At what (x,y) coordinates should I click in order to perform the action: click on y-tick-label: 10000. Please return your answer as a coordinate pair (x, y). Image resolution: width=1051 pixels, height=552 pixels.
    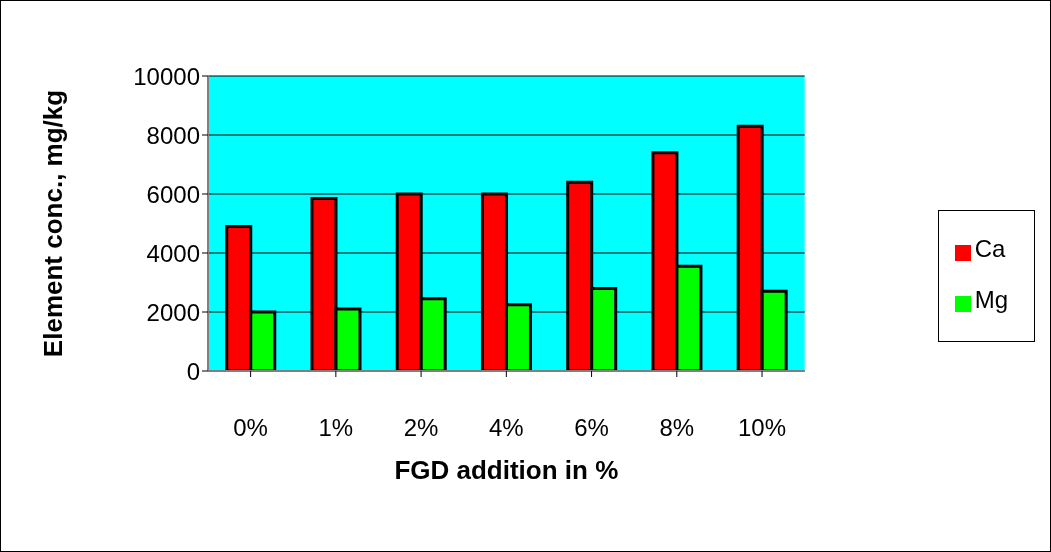
    Looking at the image, I should click on (166, 76).